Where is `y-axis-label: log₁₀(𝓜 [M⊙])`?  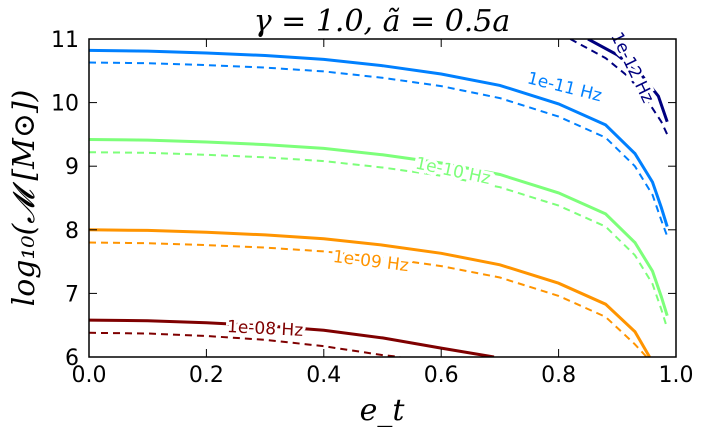
y-axis-label: log₁₀(𝓜 [M⊙]) is located at coordinates (24, 198).